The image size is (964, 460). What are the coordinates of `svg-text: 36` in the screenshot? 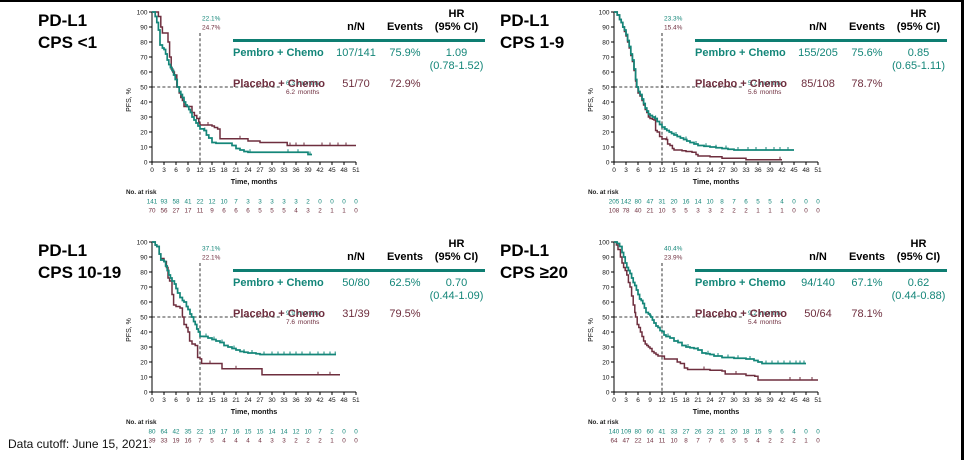 It's located at (758, 400).